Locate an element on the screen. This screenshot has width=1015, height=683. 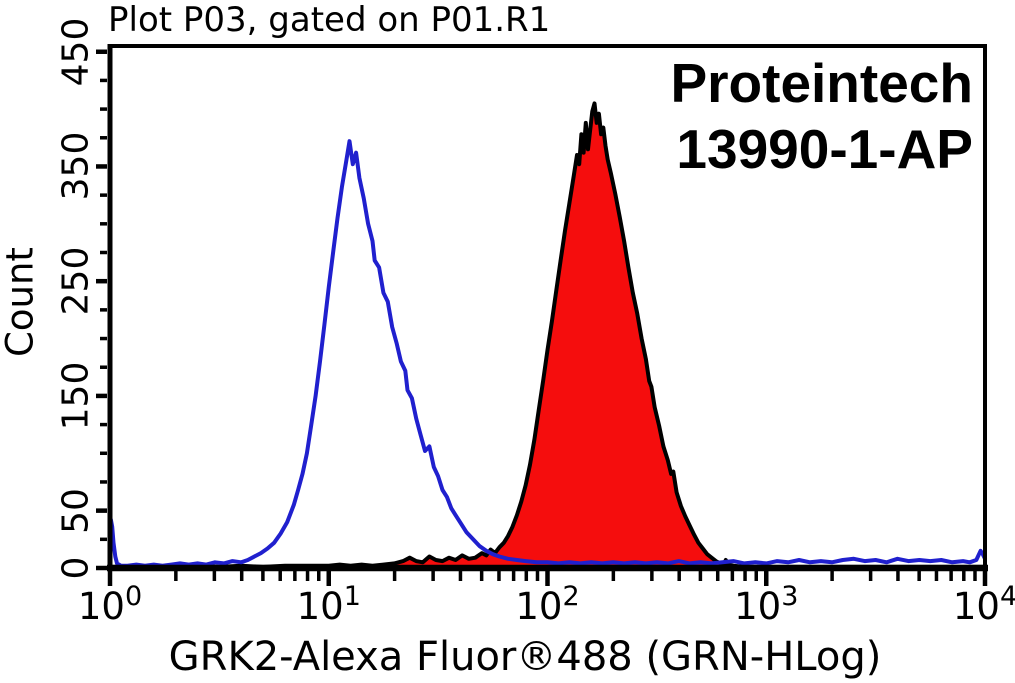
vendor-name: Proteintech is located at coordinates (821, 83).